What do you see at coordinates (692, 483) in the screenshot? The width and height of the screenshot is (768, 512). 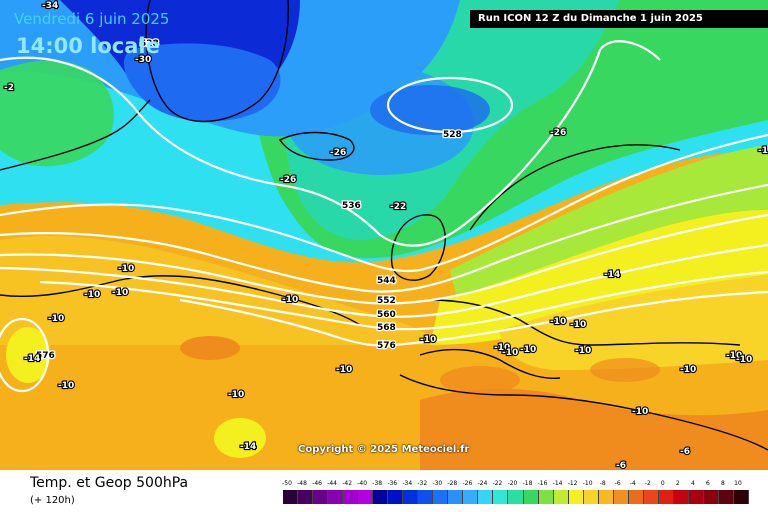 I see `scale-tick-label: 4` at bounding box center [692, 483].